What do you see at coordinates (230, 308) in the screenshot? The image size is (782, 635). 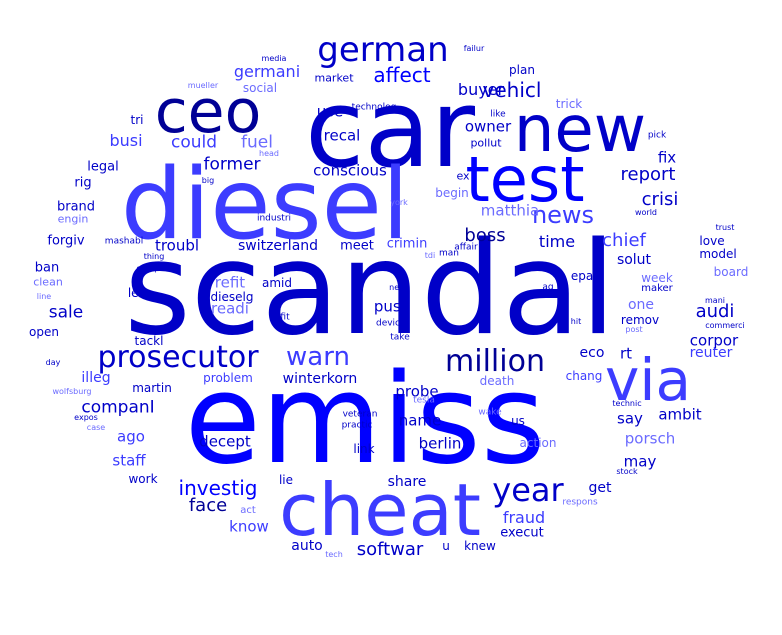 I see `word-readi: readi` at bounding box center [230, 308].